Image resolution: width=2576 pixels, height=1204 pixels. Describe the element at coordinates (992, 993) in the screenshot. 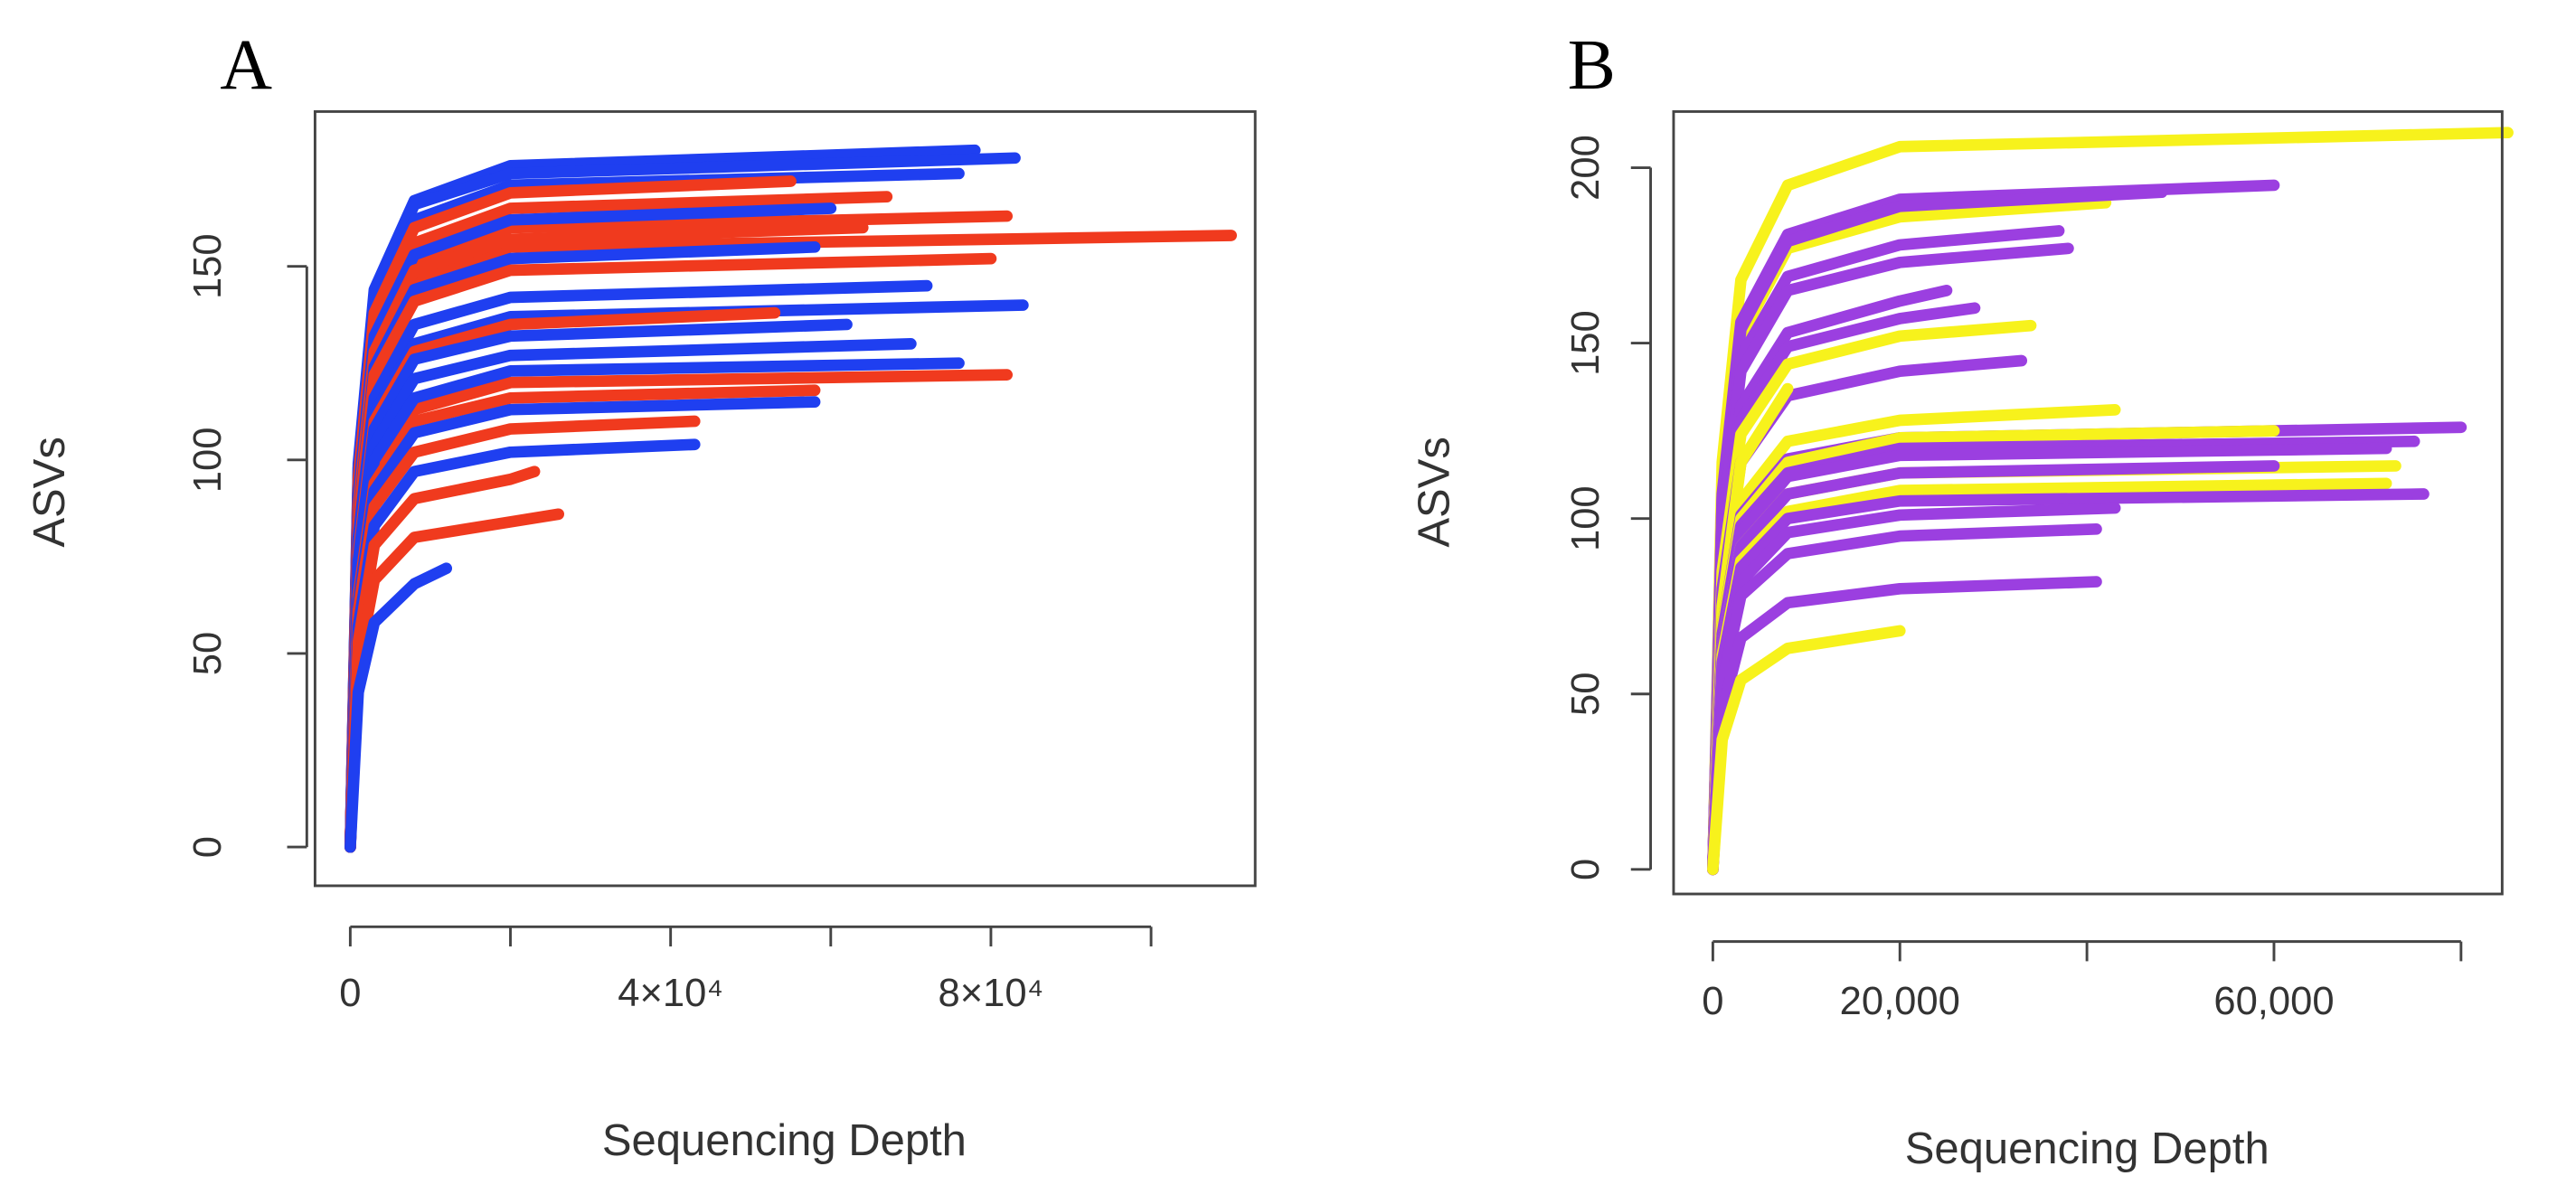

I see `x-tick-label: 8×10⁴` at that location.